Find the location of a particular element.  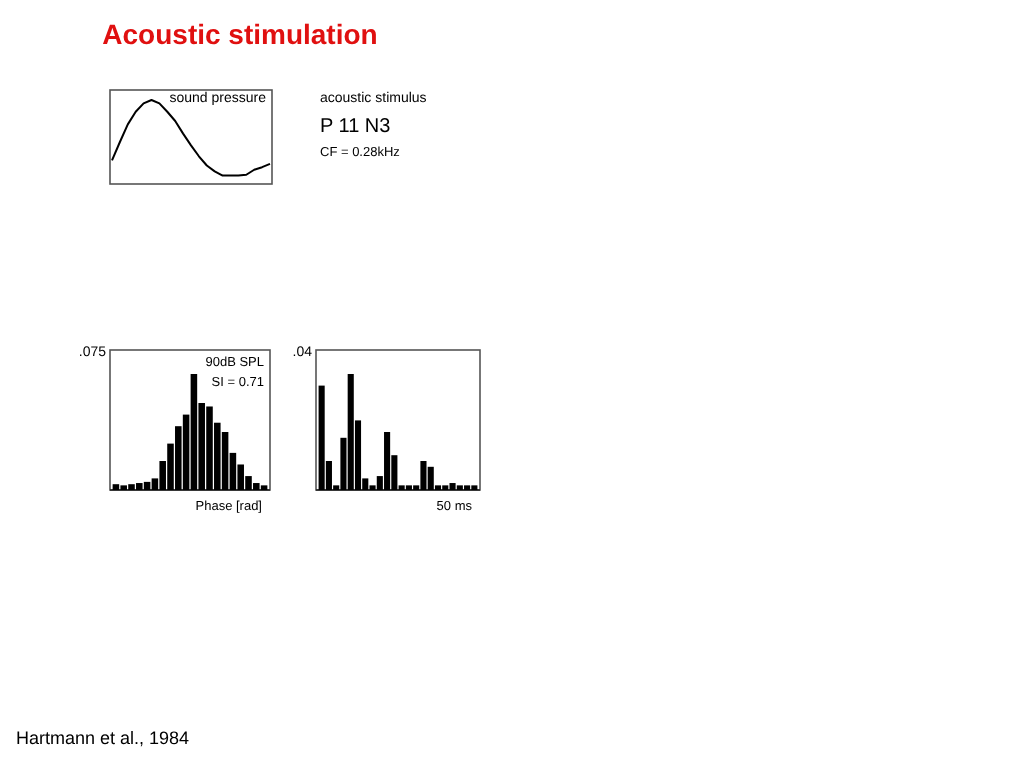

text: P 11 N3 is located at coordinates (356, 127).